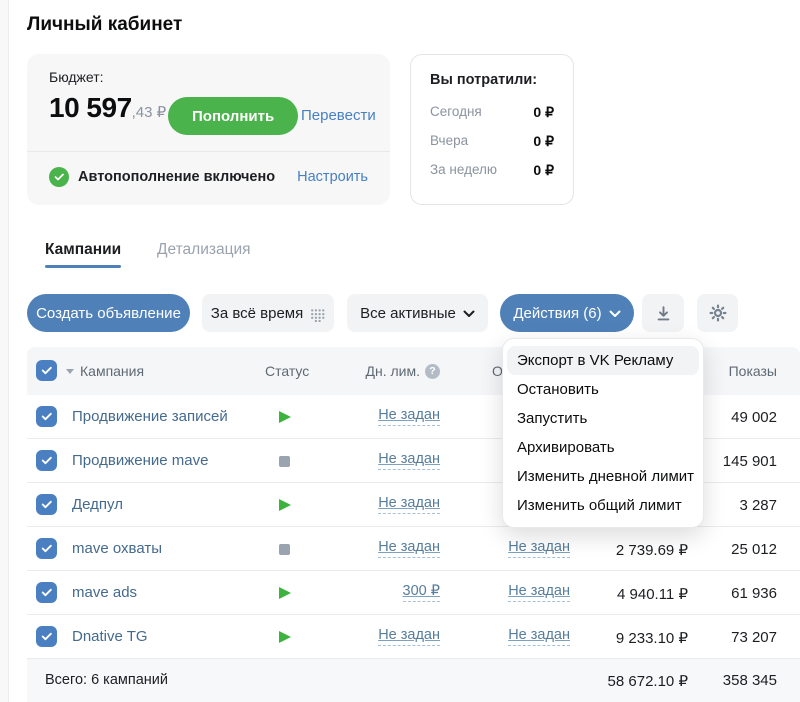  What do you see at coordinates (140, 460) in the screenshot?
I see `campaign-link: Продвижение mave` at bounding box center [140, 460].